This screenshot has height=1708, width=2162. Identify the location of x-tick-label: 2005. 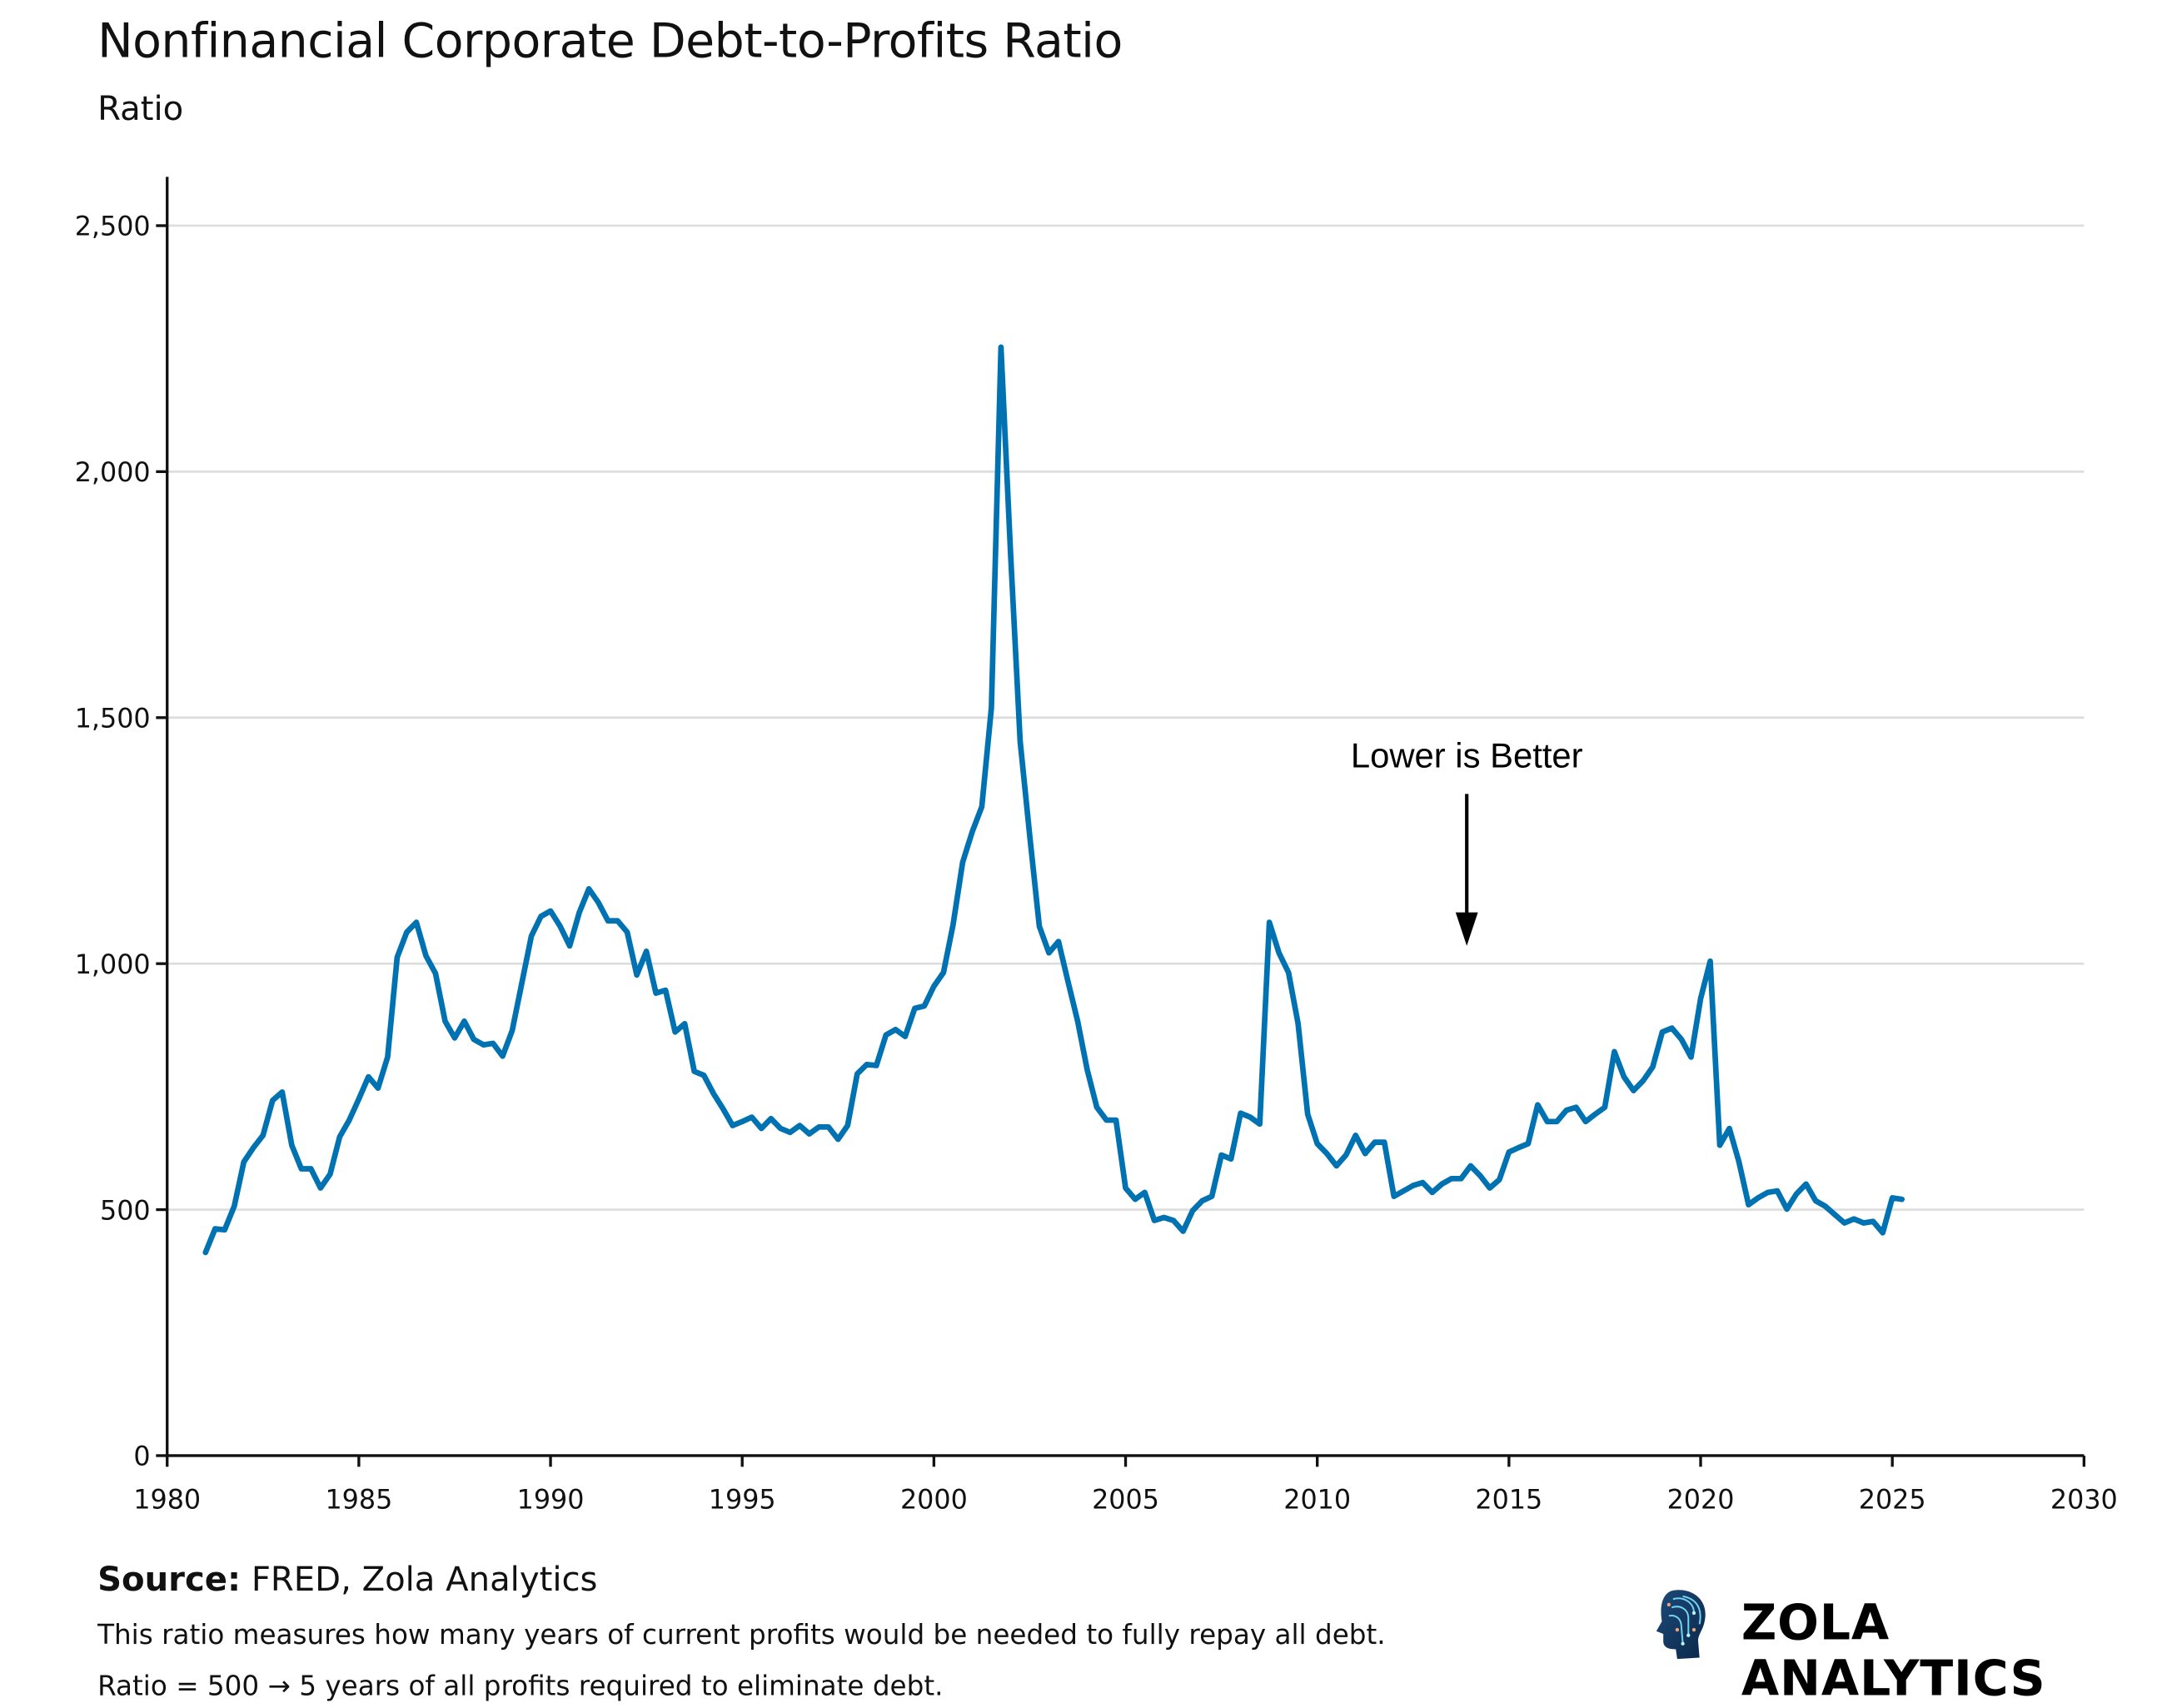
(1125, 1501).